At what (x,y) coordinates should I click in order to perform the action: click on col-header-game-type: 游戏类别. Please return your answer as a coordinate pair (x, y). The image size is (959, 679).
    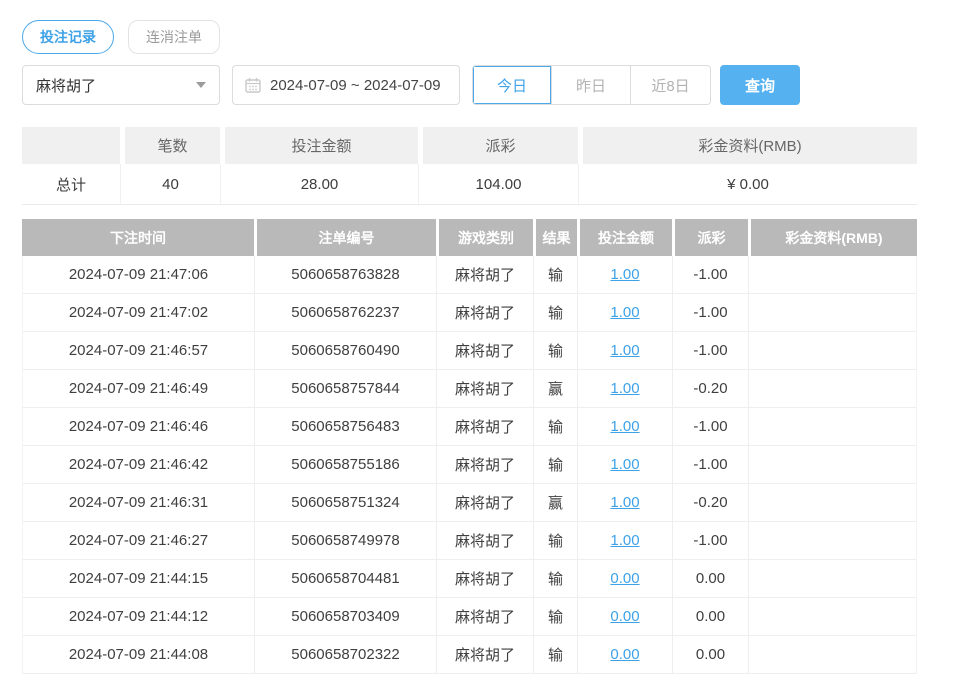
    Looking at the image, I should click on (484, 237).